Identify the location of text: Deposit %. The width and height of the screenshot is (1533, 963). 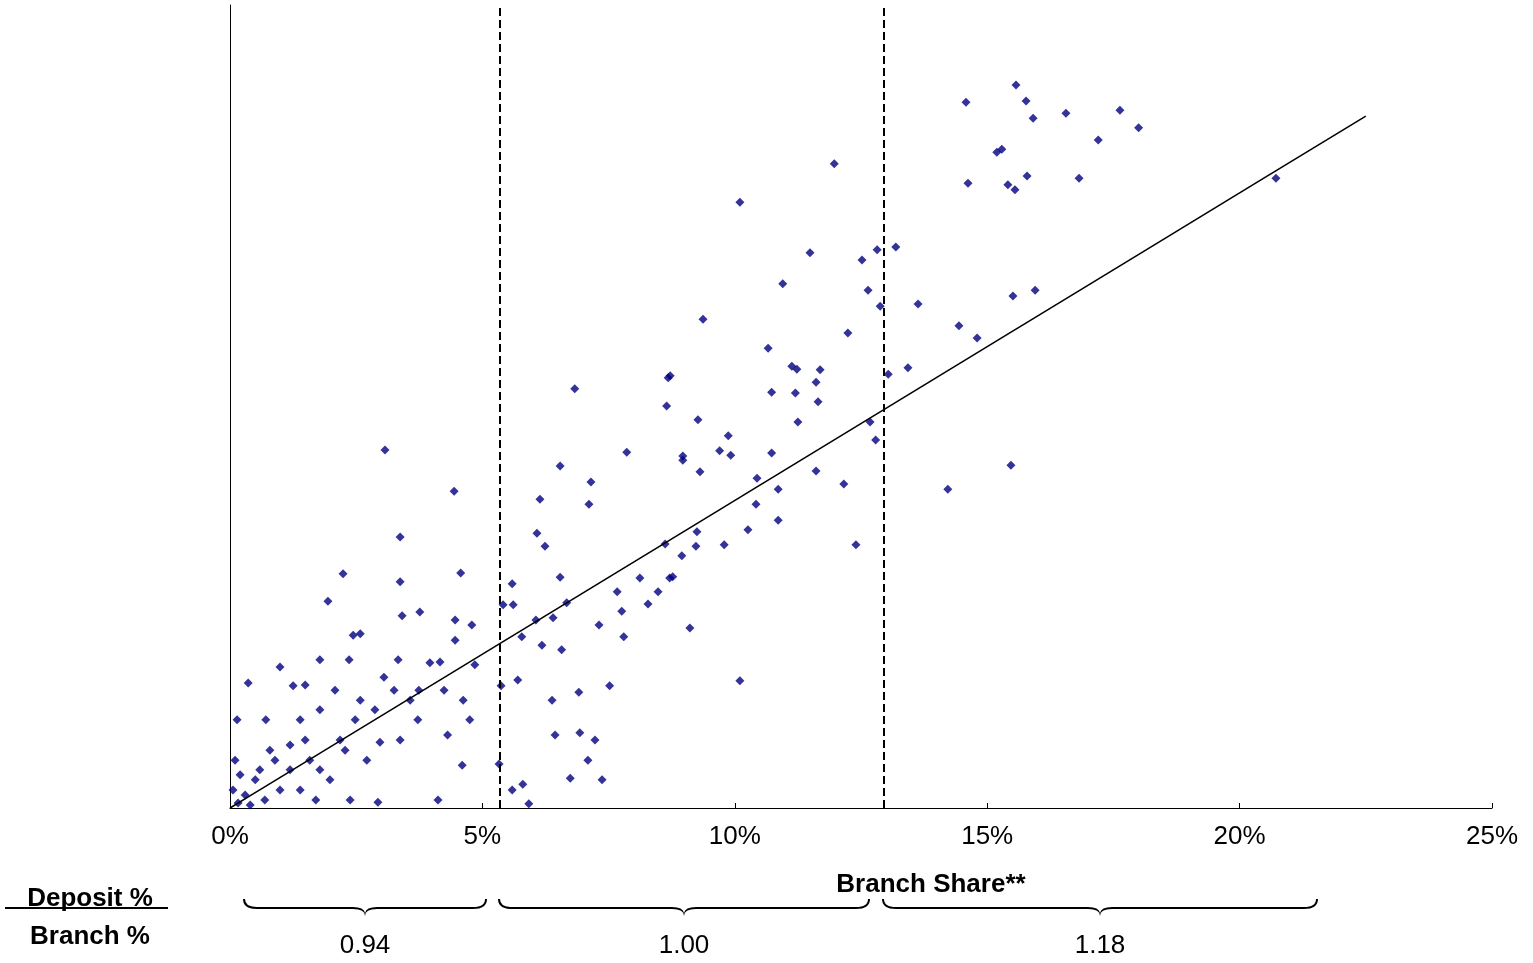
(90, 897).